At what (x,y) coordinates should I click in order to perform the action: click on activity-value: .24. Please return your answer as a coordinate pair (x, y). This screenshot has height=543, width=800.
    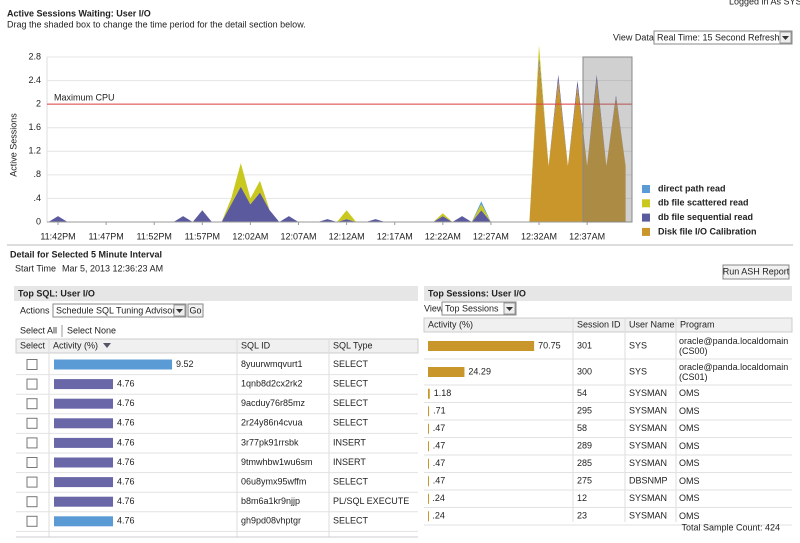
    Looking at the image, I should click on (438, 516).